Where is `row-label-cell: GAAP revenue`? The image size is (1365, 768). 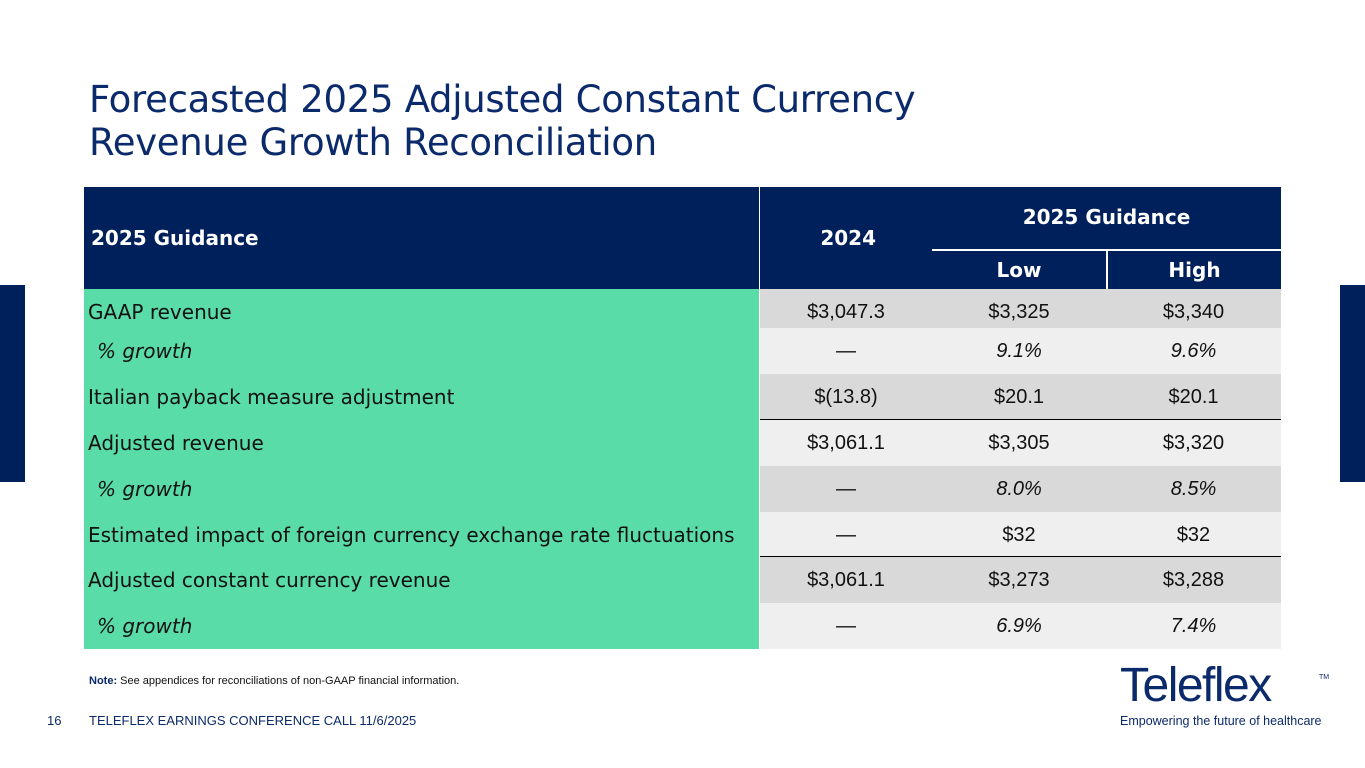 row-label-cell: GAAP revenue is located at coordinates (421, 312).